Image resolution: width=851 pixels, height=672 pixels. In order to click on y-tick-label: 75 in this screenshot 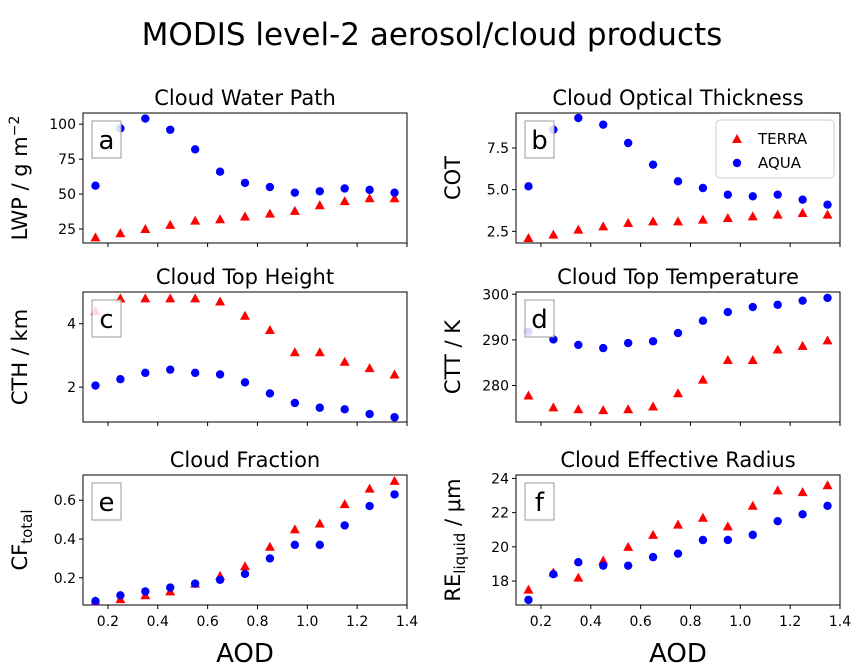, I will do `click(67, 160)`.